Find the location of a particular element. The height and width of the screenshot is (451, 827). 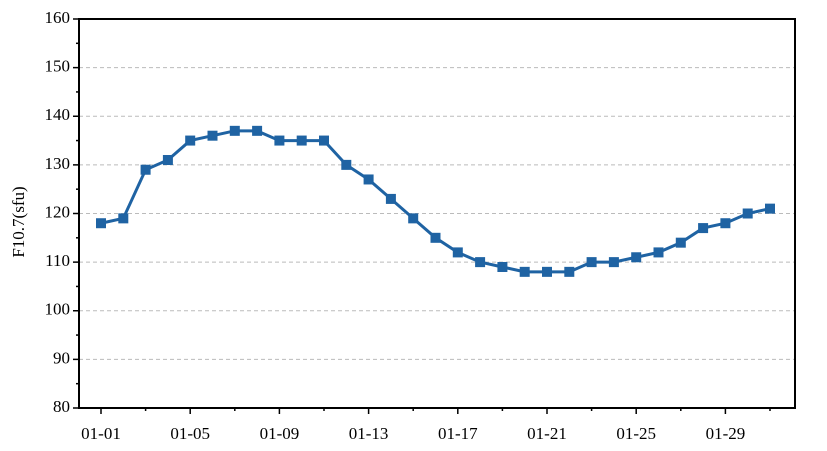

x-tick-label: 01-01 is located at coordinates (101, 433).